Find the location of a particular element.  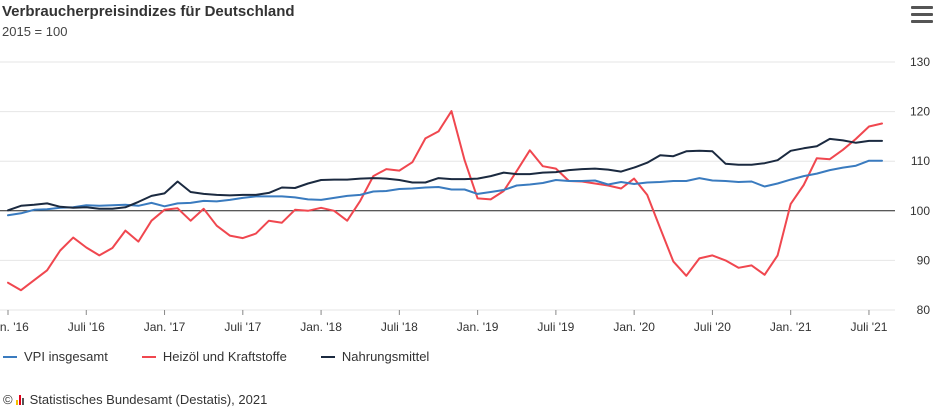

x-tick-label: Jan. '19 is located at coordinates (478, 327).